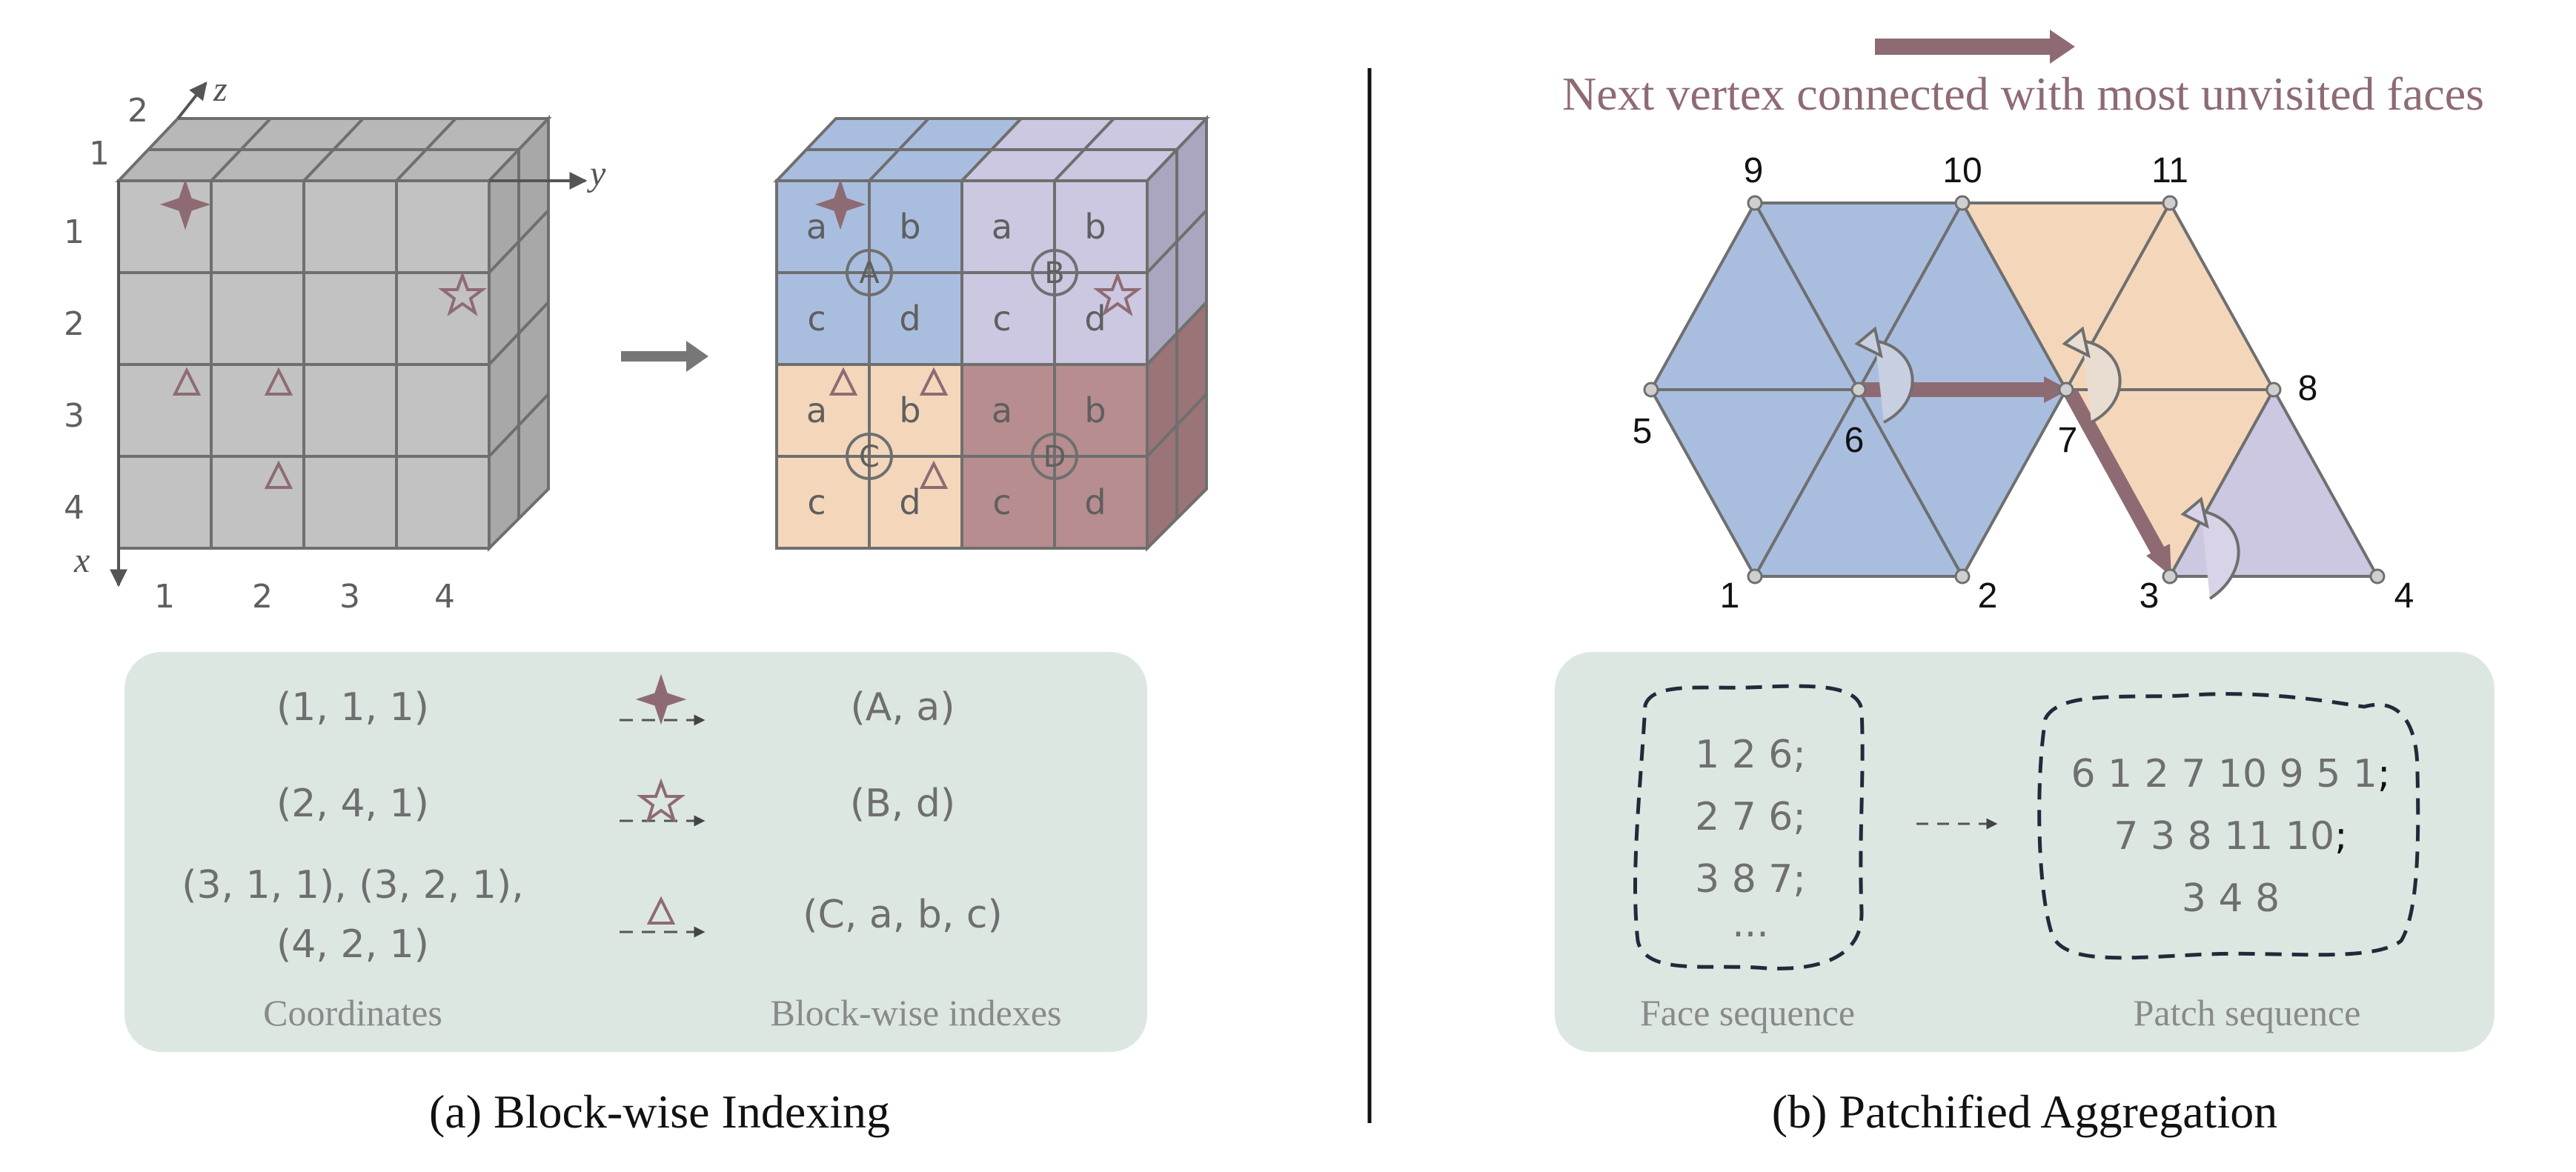  I want to click on block-letter: C, so click(870, 457).